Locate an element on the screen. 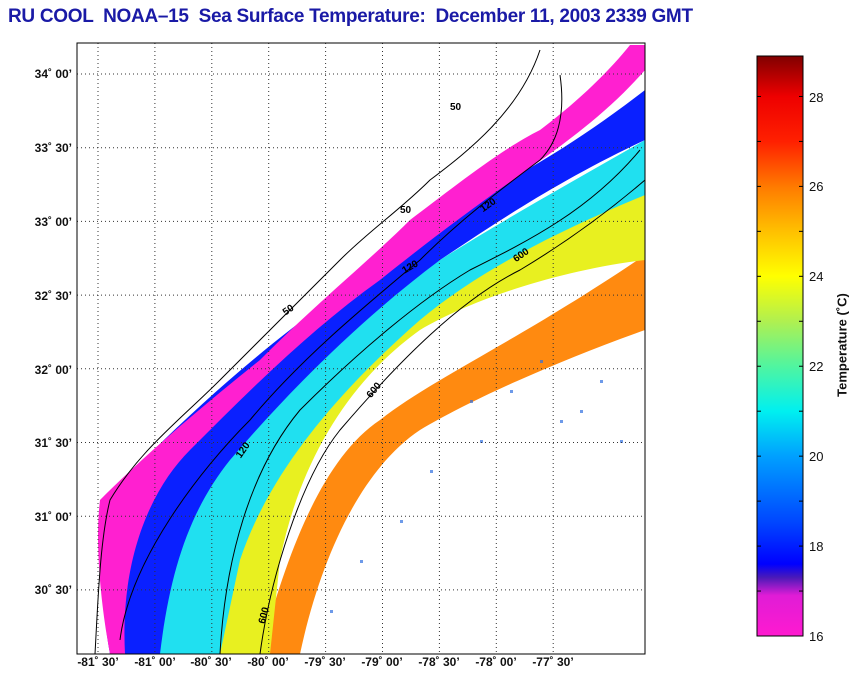 The width and height of the screenshot is (849, 673). colorbar-tick-label: 26 is located at coordinates (816, 186).